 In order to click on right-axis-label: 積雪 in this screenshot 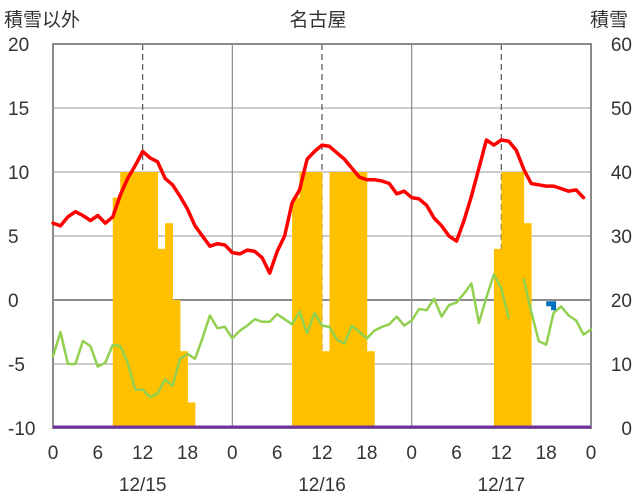, I will do `click(609, 20)`.